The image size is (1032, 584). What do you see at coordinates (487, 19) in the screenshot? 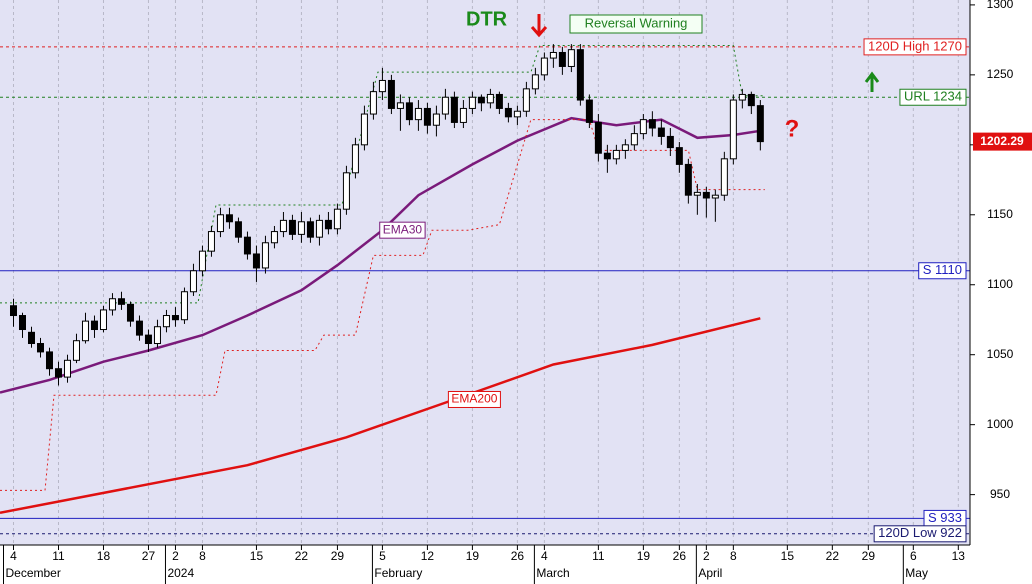
I see `dtr-label: DTR` at bounding box center [487, 19].